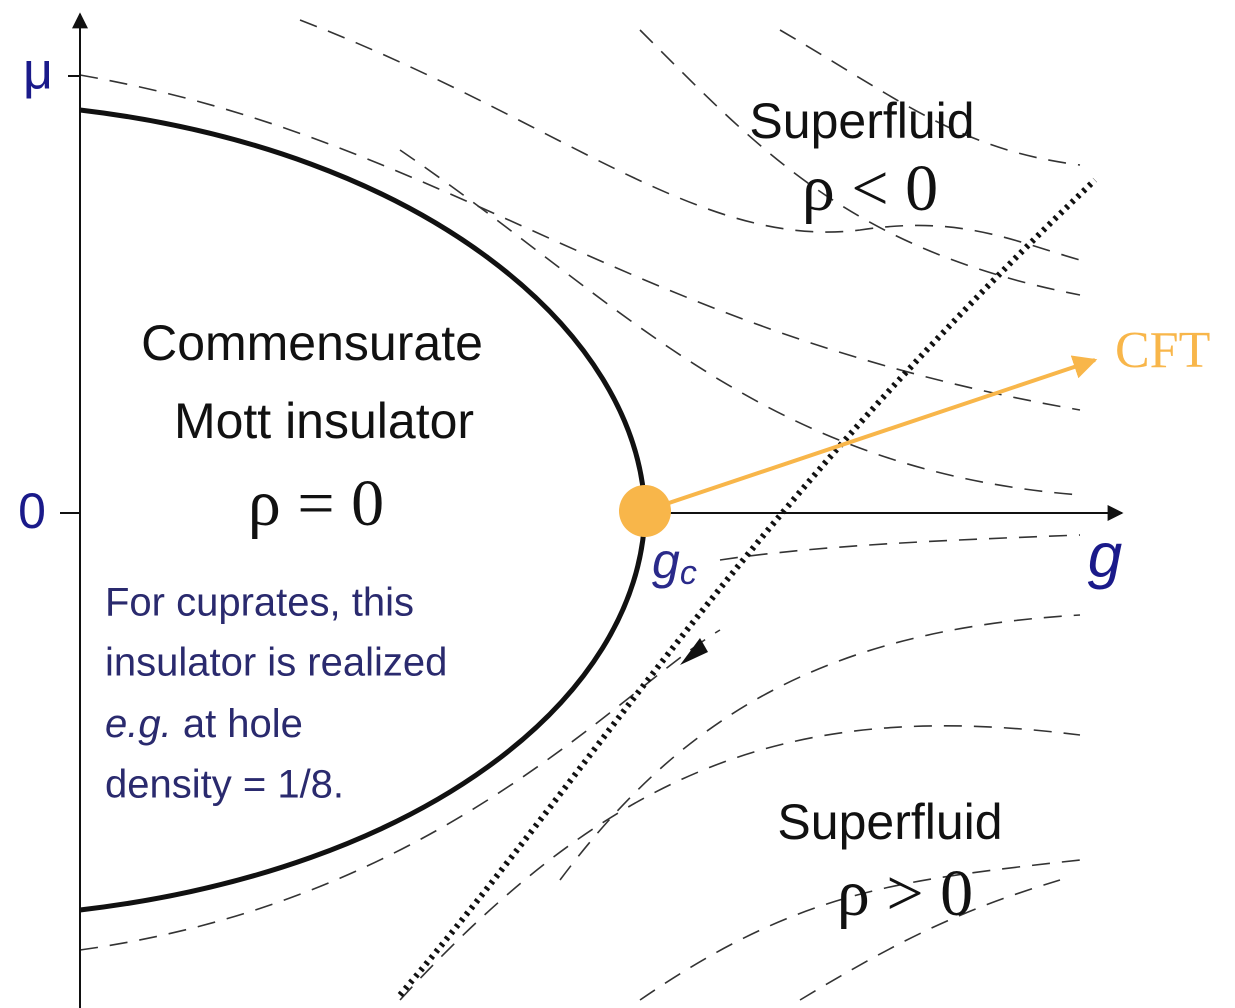 The width and height of the screenshot is (1235, 1008). I want to click on y-axis-label: μ, so click(38, 72).